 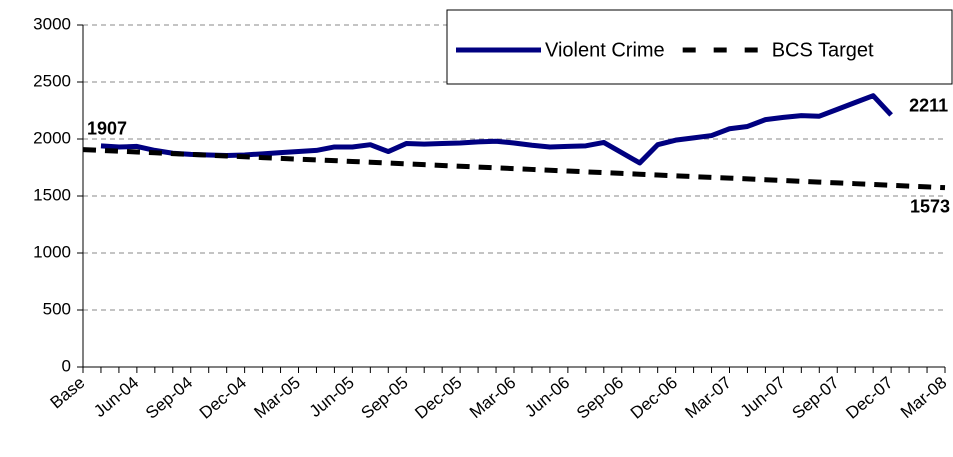 I want to click on x-tick-label: Mar-08, so click(x=923, y=397).